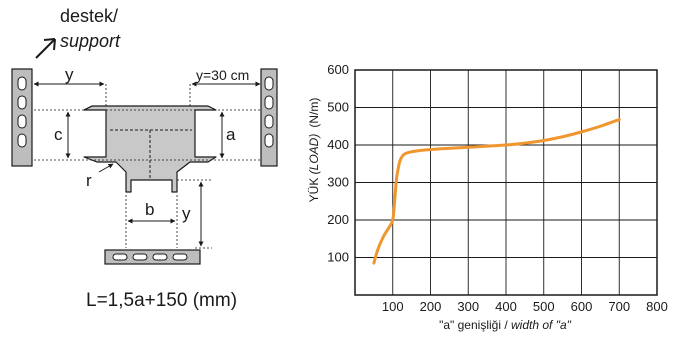  Describe the element at coordinates (152, 257) in the screenshot. I see `bottom-support-rail` at that location.